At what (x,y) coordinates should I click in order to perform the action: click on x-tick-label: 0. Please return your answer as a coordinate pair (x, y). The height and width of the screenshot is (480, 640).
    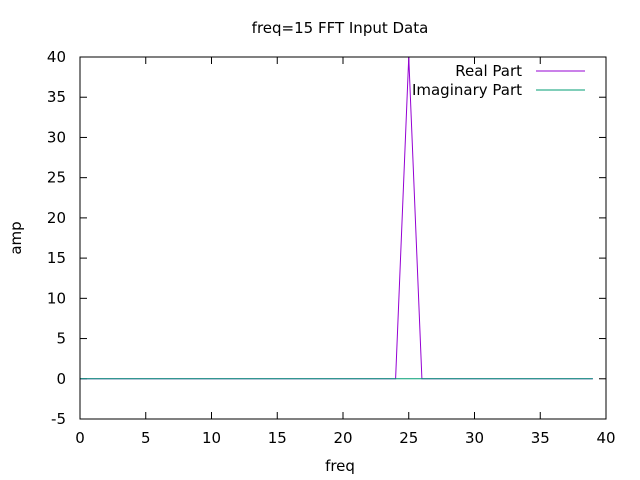
    Looking at the image, I should click on (80, 438).